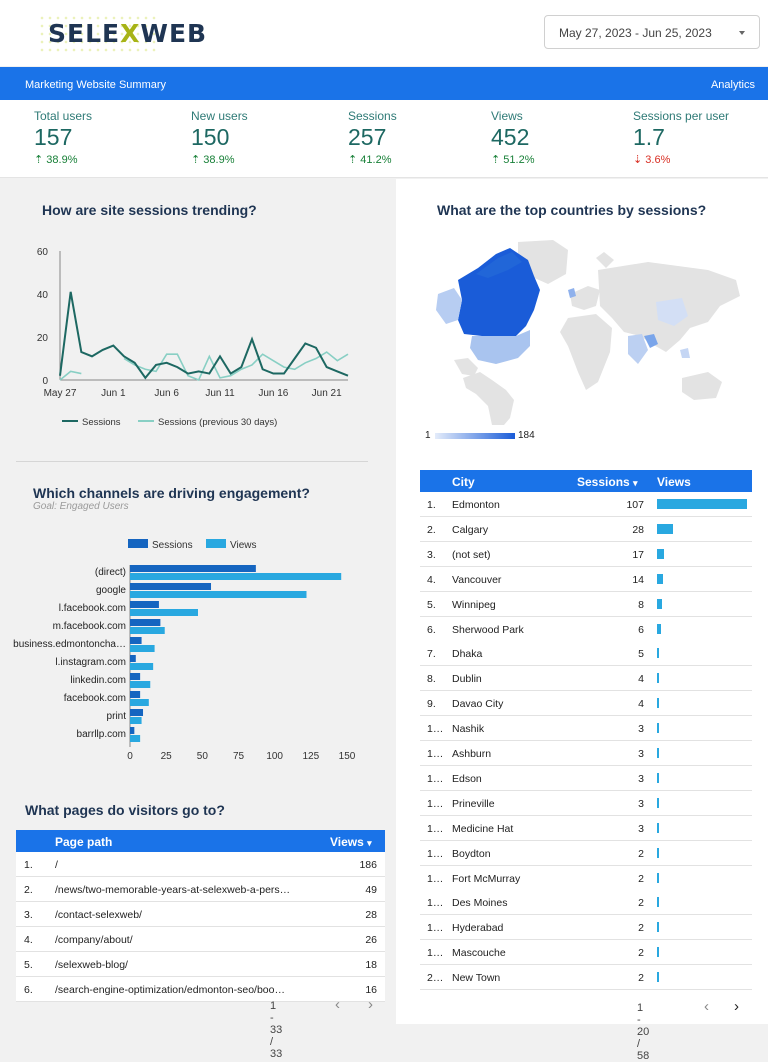  I want to click on table-row: 6. Sherwood Park 6, so click(586, 629).